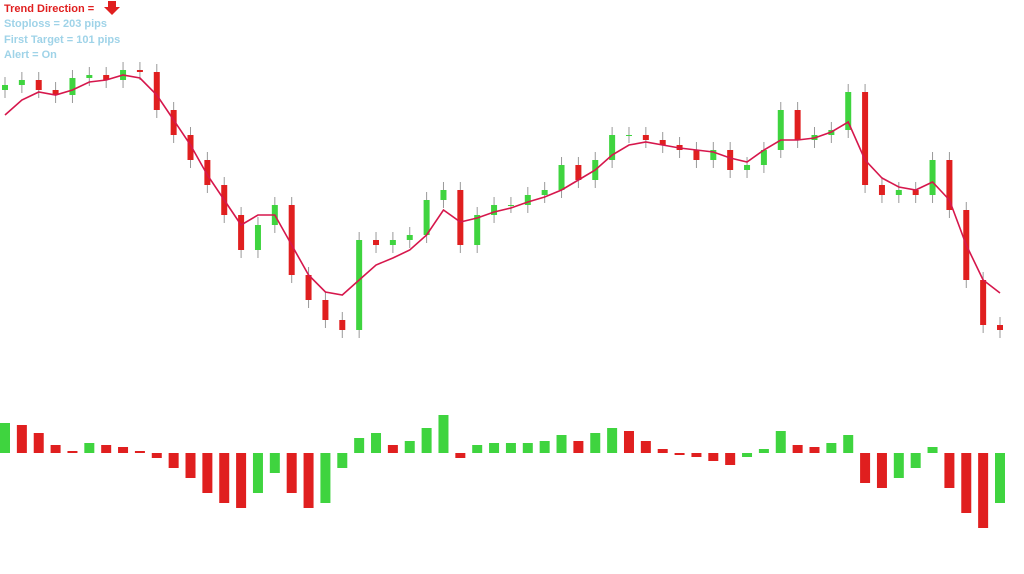 This screenshot has height=574, width=1024. I want to click on down-arrow-icon, so click(112, 8).